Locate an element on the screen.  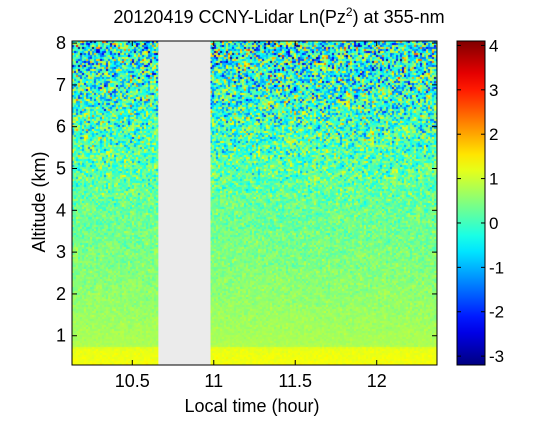
x-tick-label: 11 is located at coordinates (213, 381).